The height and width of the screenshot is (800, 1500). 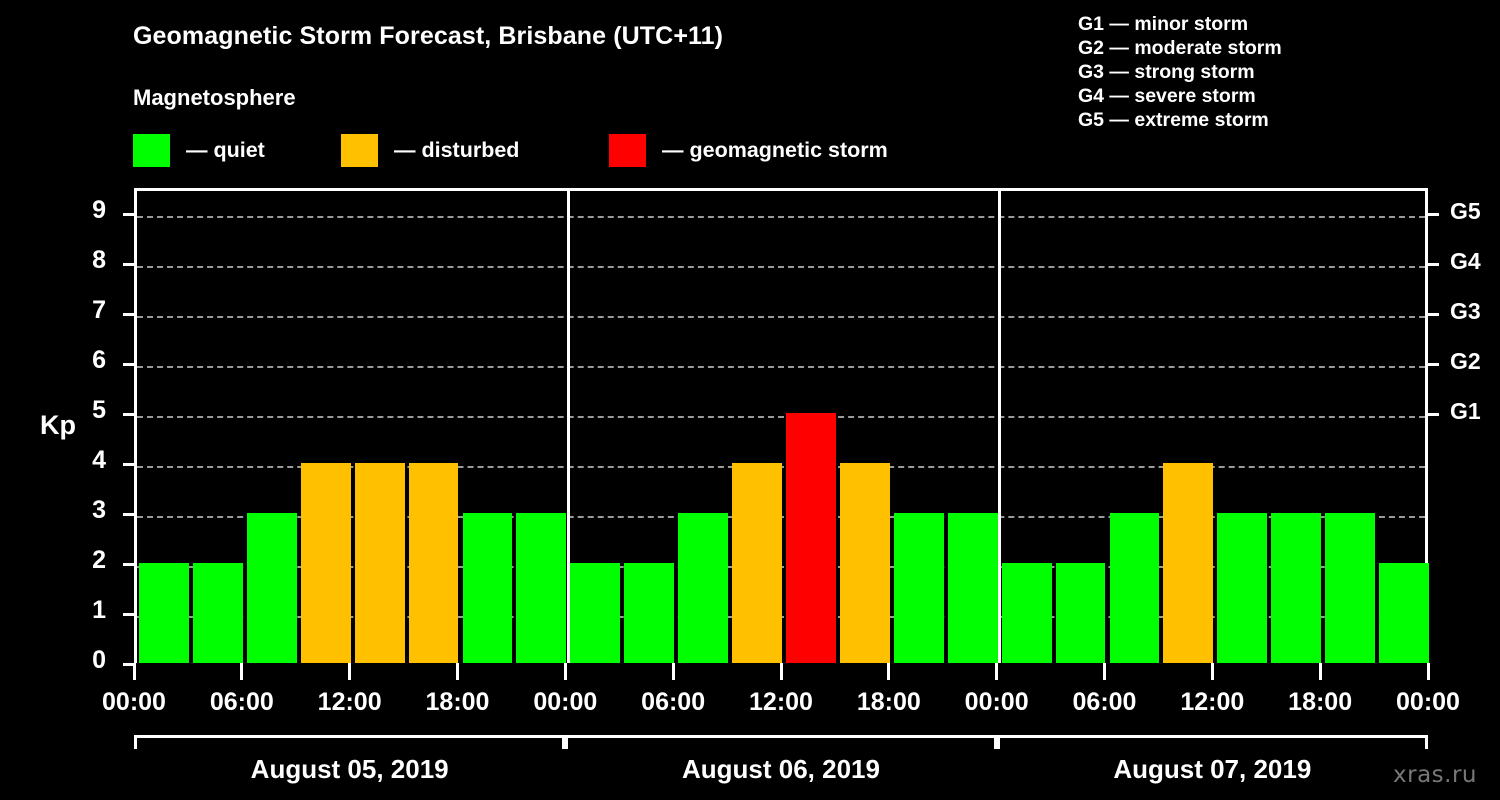 I want to click on x-tick-label-5: 06:00, so click(x=673, y=702).